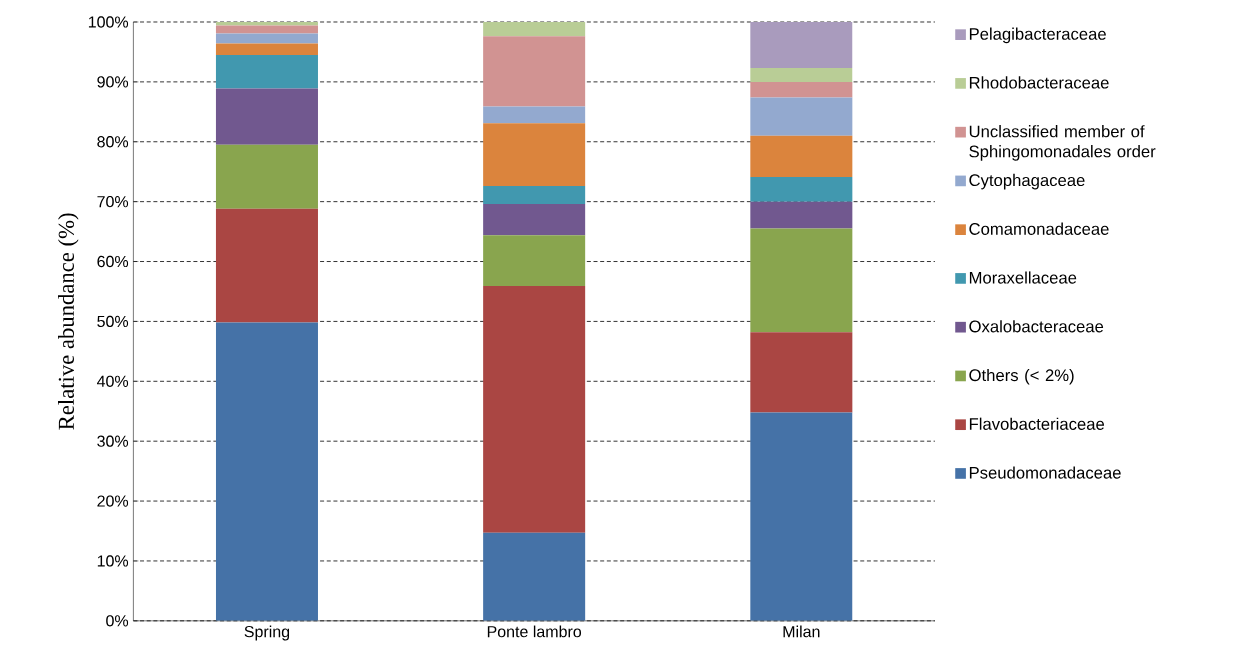  Describe the element at coordinates (801, 631) in the screenshot. I see `x-tick-label: Milan` at that location.